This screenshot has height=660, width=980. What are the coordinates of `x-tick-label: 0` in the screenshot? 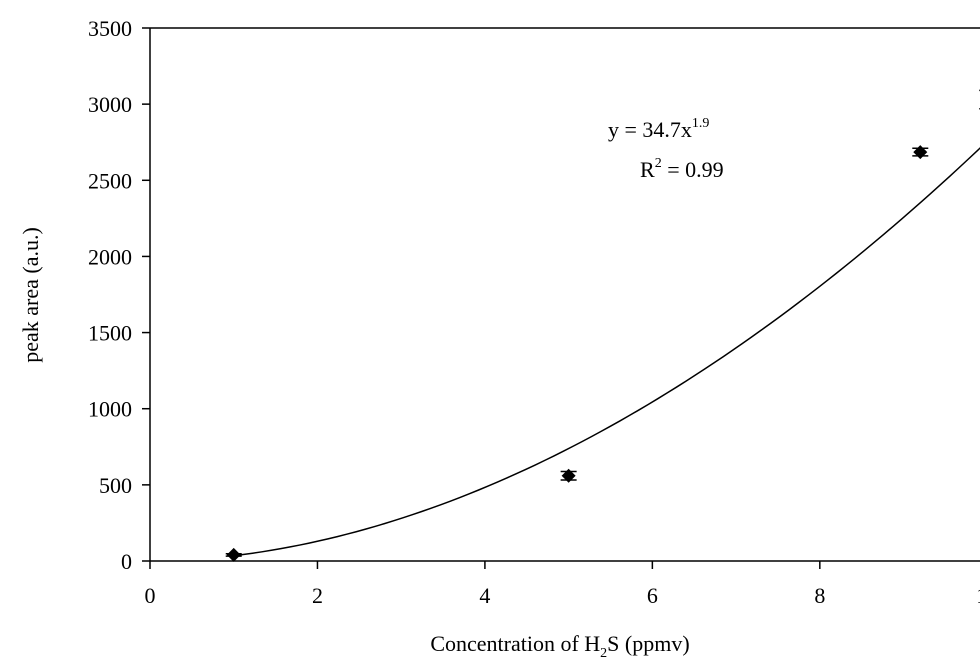 It's located at (150, 595).